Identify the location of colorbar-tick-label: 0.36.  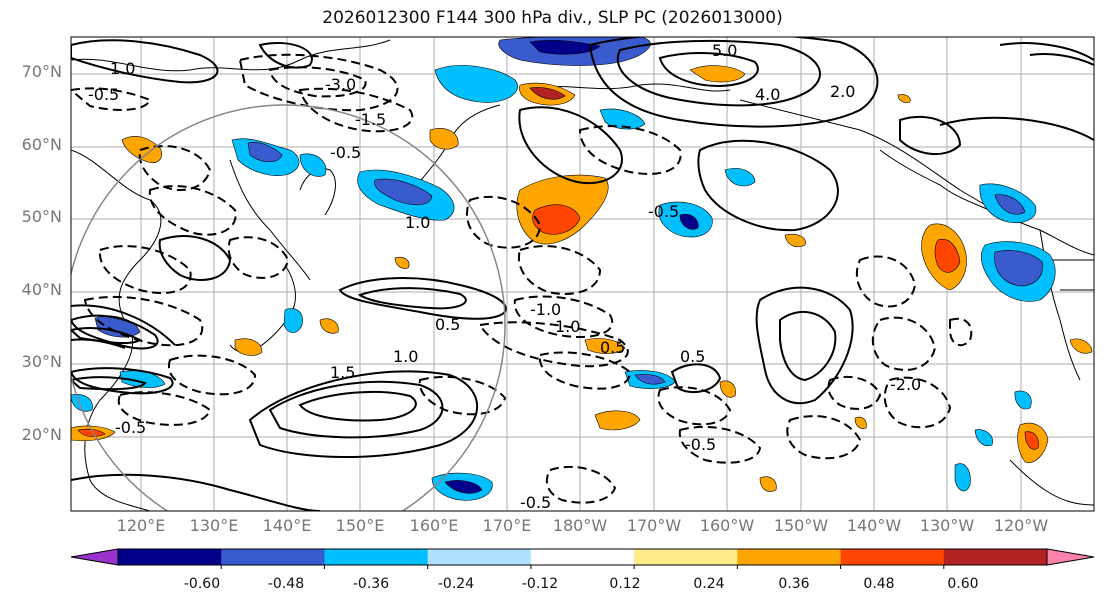
(794, 584).